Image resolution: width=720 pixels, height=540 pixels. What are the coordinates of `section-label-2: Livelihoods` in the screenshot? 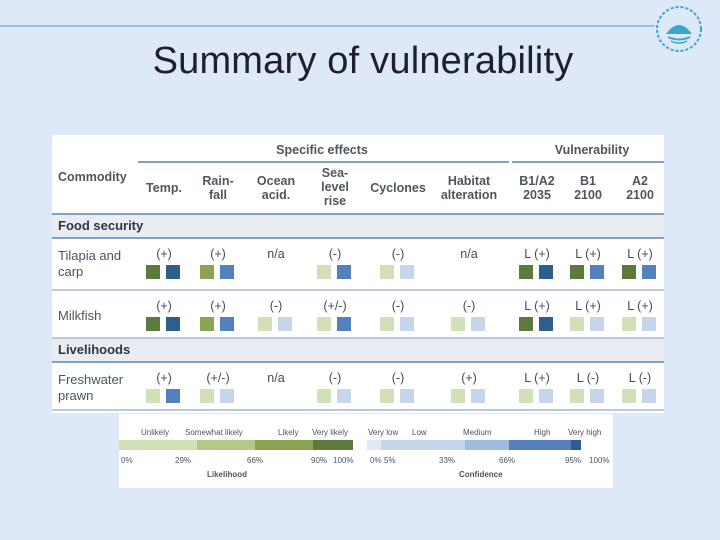 It's located at (94, 349).